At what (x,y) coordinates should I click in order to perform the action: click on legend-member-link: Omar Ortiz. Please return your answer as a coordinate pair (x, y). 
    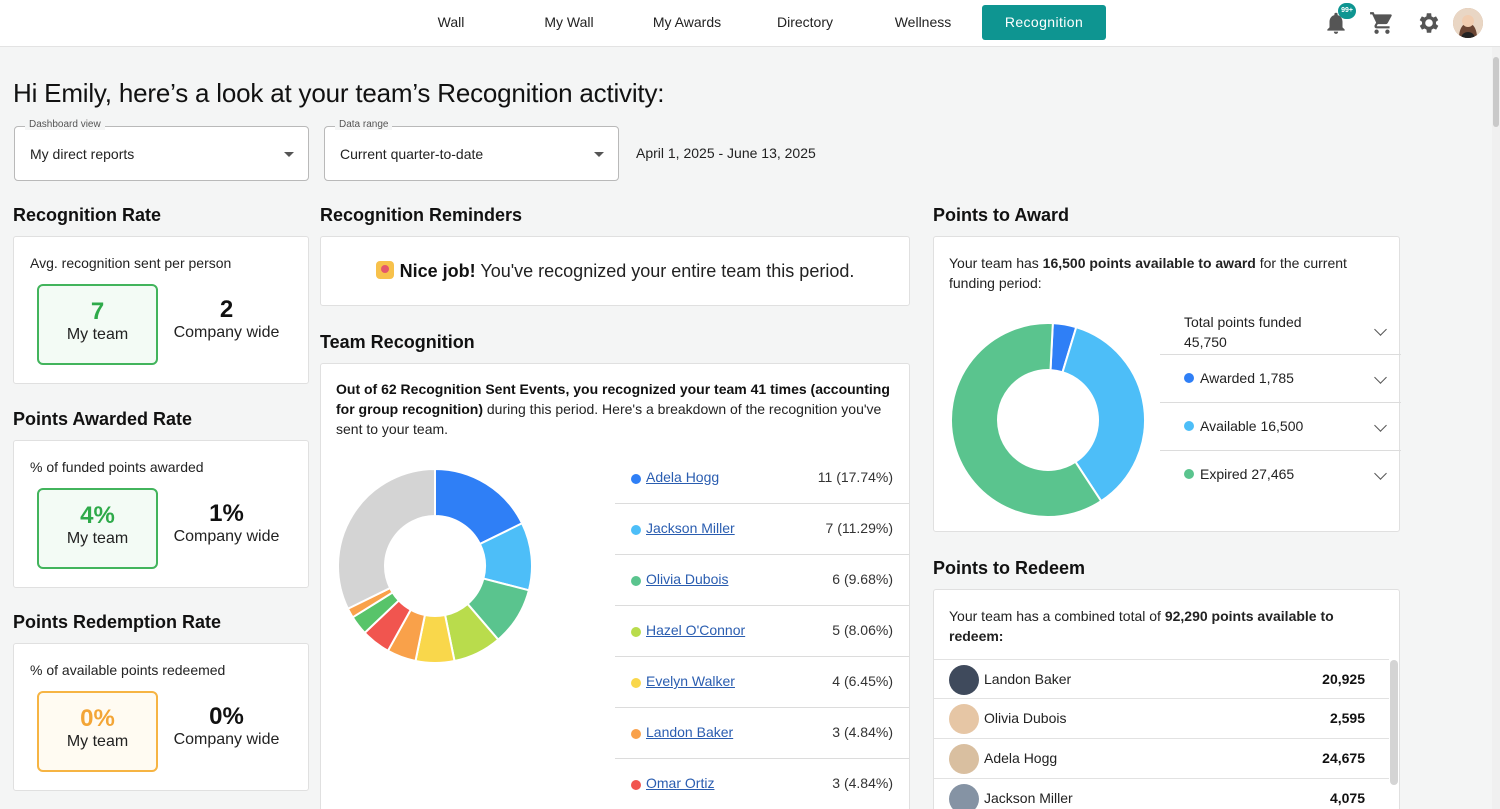
    Looking at the image, I should click on (680, 783).